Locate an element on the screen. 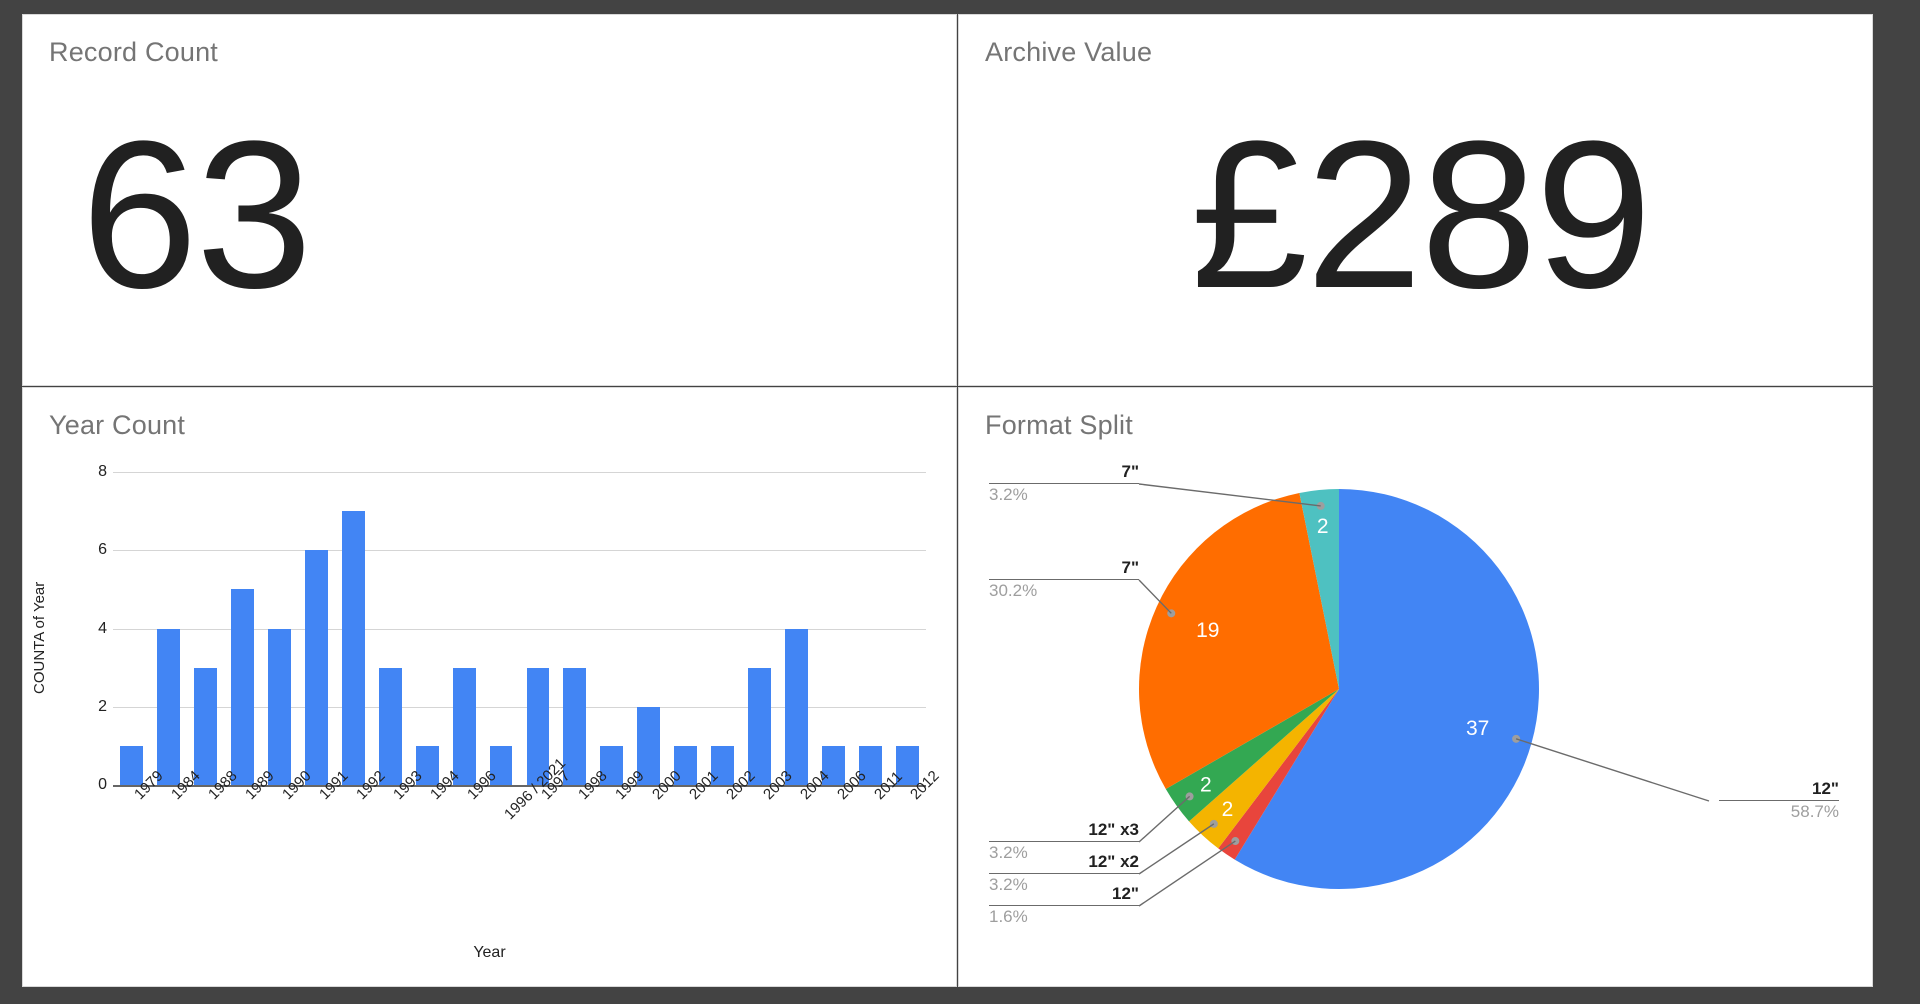  x-tick-slot: 1991 is located at coordinates (325, 813).